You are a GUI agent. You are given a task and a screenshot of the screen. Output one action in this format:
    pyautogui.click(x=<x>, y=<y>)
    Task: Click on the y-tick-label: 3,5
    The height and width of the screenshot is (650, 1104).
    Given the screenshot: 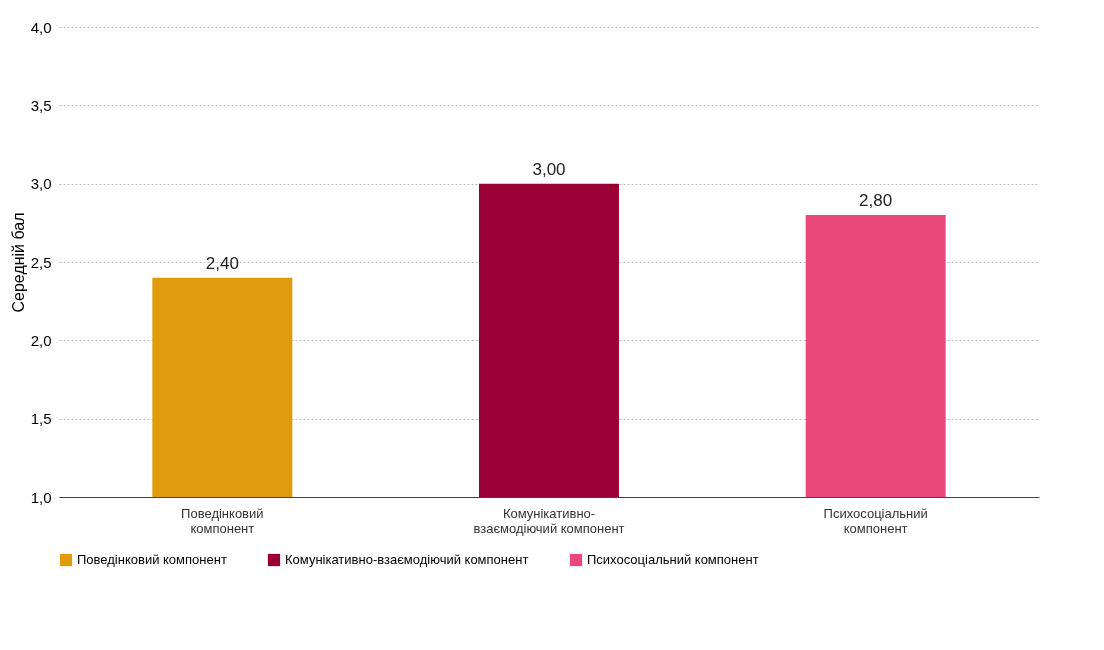 What is the action you would take?
    pyautogui.click(x=41, y=105)
    